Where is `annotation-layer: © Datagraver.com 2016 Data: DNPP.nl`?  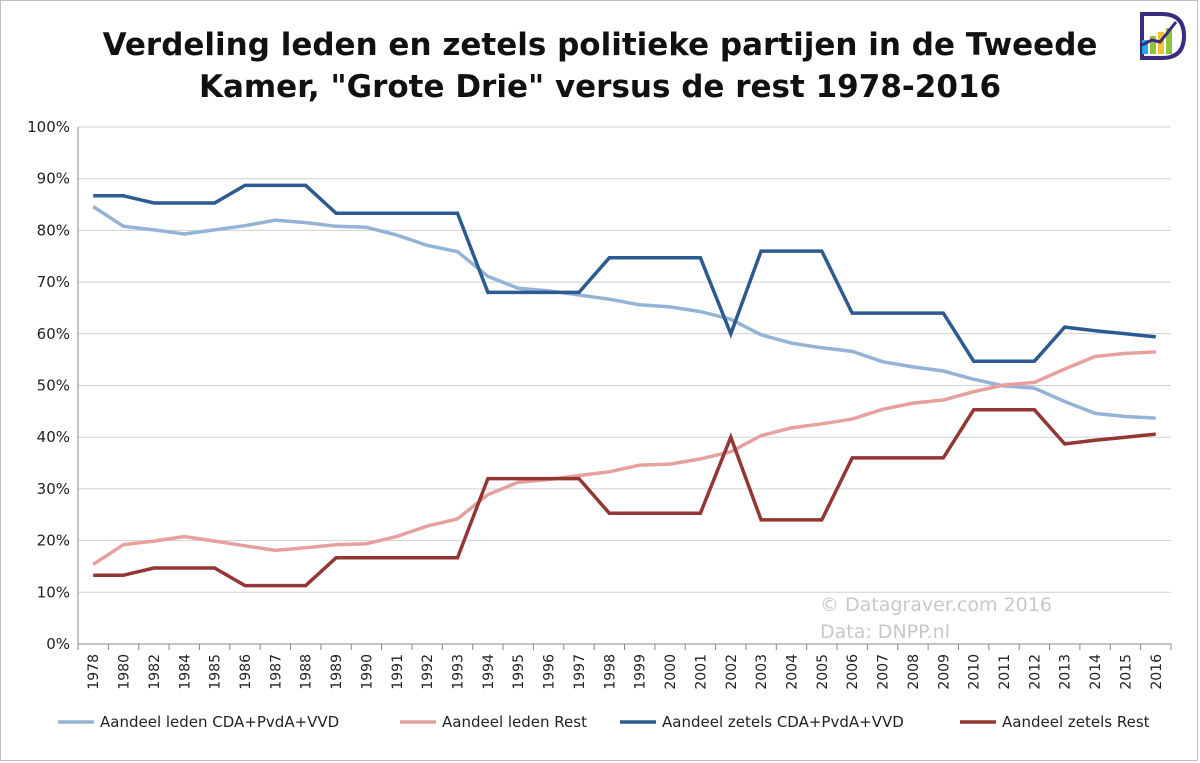
annotation-layer: © Datagraver.com 2016 Data: DNPP.nl is located at coordinates (936, 618).